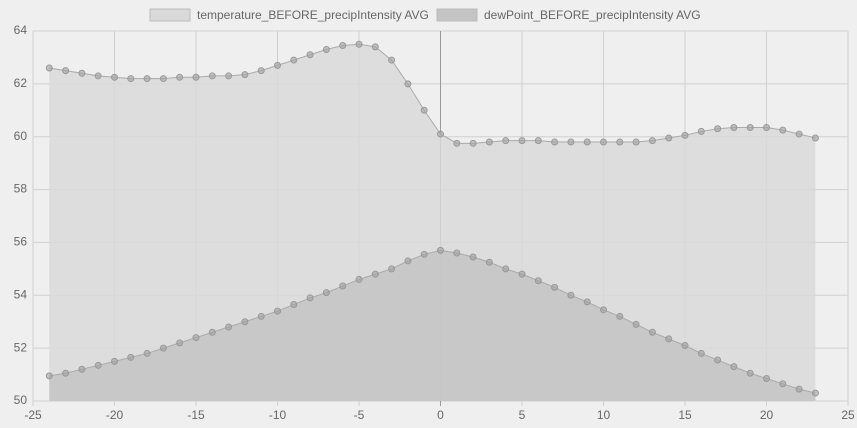 The image size is (857, 428). Describe the element at coordinates (685, 415) in the screenshot. I see `x-tick-label: 15` at that location.